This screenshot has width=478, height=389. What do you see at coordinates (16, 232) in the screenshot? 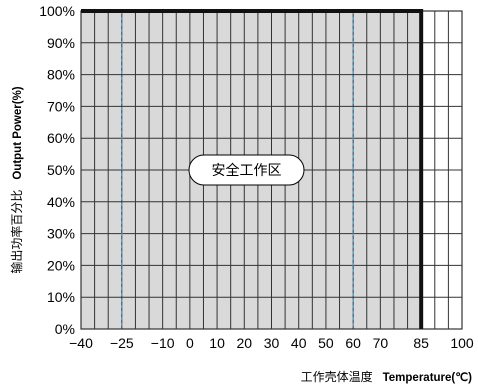
I see `y-axis-label-cn: 输出功率百分比` at bounding box center [16, 232].